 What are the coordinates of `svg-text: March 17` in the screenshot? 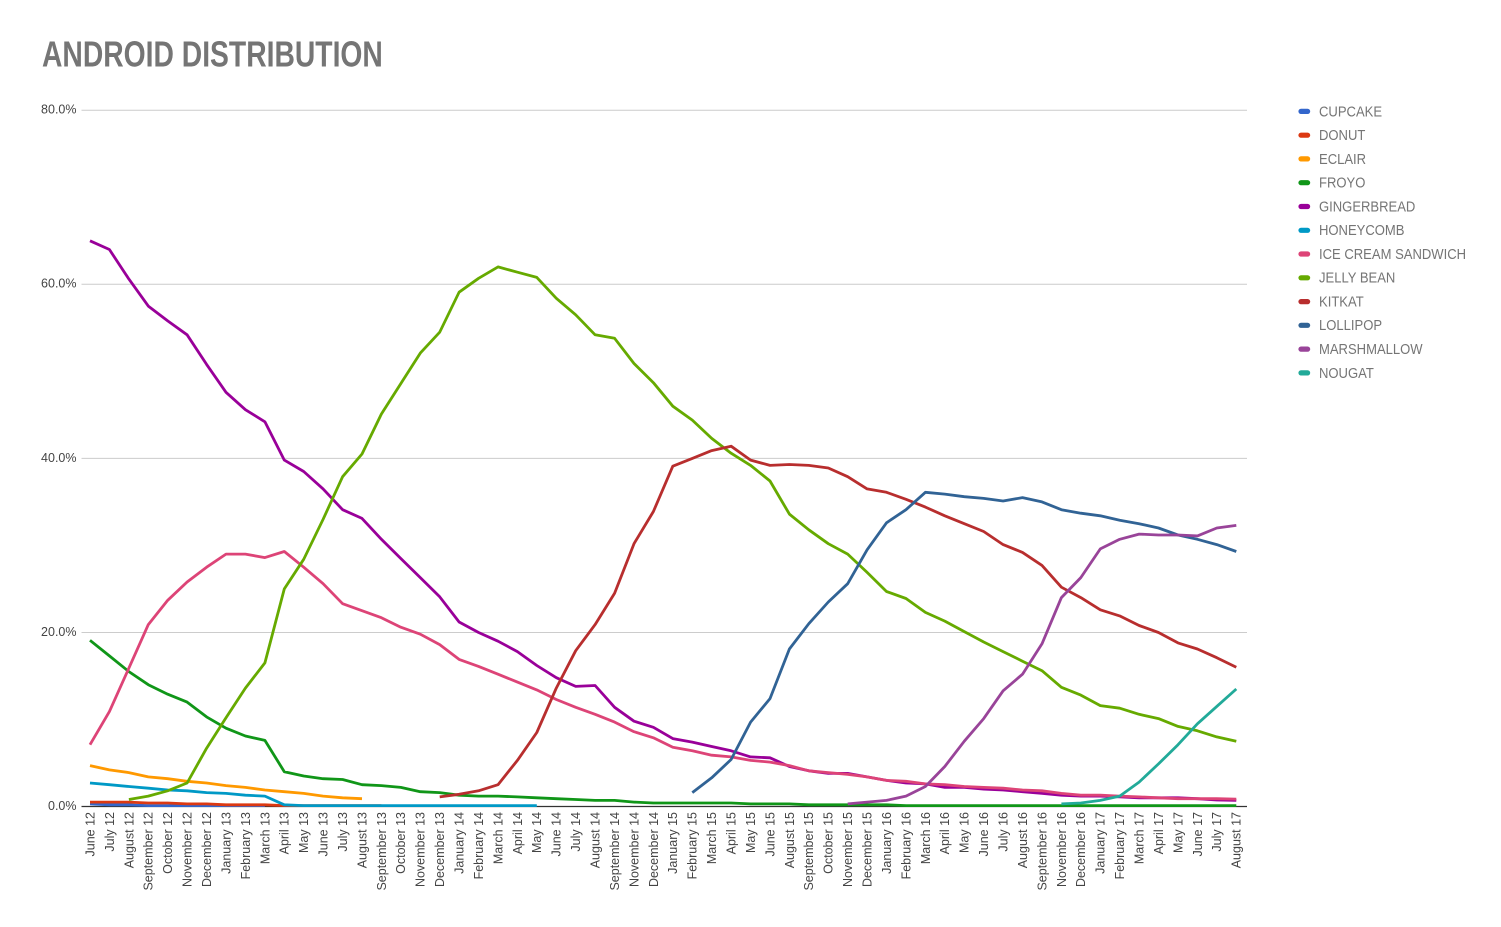 It's located at (1140, 838).